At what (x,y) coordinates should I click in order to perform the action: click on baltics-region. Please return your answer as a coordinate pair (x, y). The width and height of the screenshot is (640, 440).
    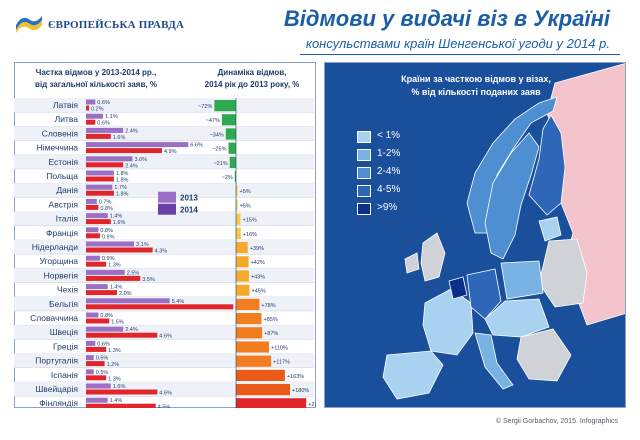
    Looking at the image, I should click on (550, 229).